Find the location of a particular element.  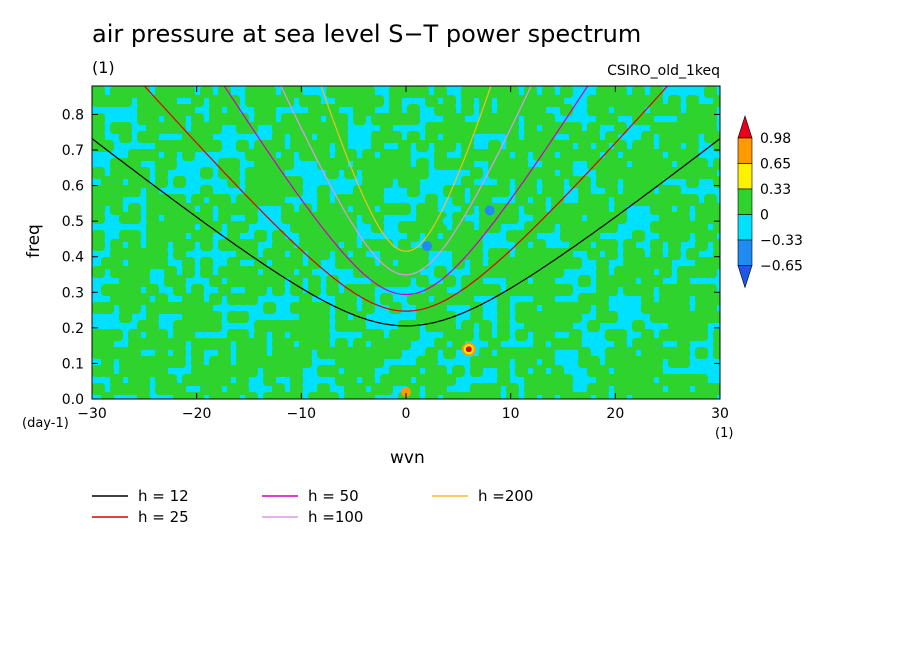

colorbar-level-label: −0.65 is located at coordinates (781, 267).